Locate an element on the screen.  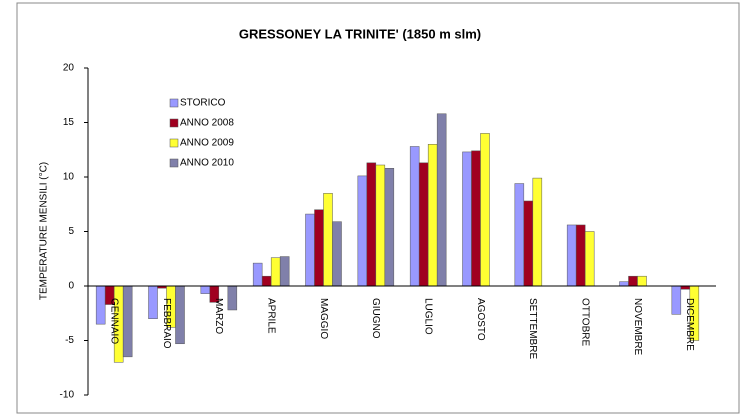
y-tick-label: 10 is located at coordinates (69, 177).